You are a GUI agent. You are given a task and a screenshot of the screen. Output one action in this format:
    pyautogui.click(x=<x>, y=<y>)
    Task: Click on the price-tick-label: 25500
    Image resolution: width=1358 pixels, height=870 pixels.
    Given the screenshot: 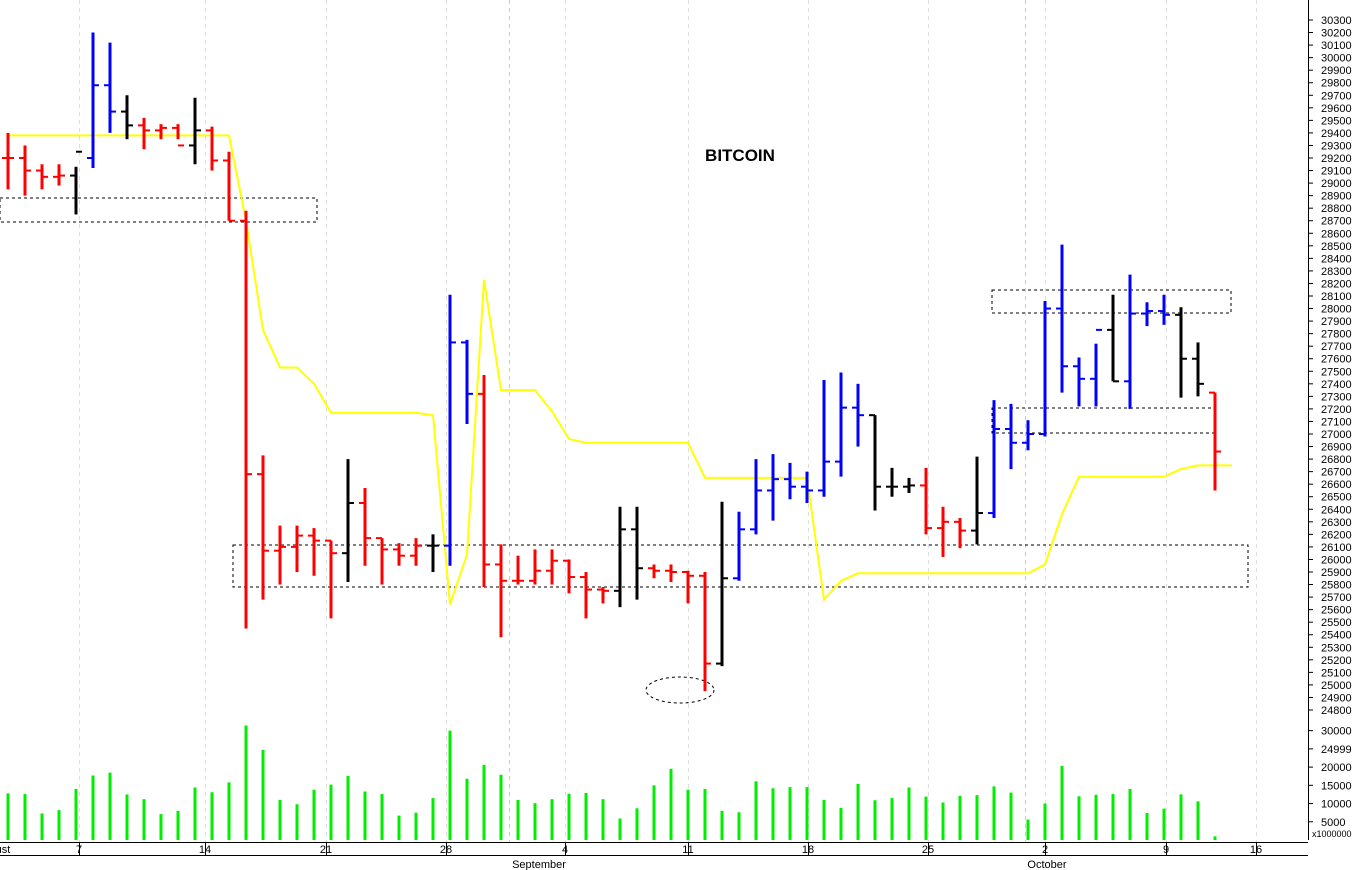 What is the action you would take?
    pyautogui.click(x=1336, y=623)
    